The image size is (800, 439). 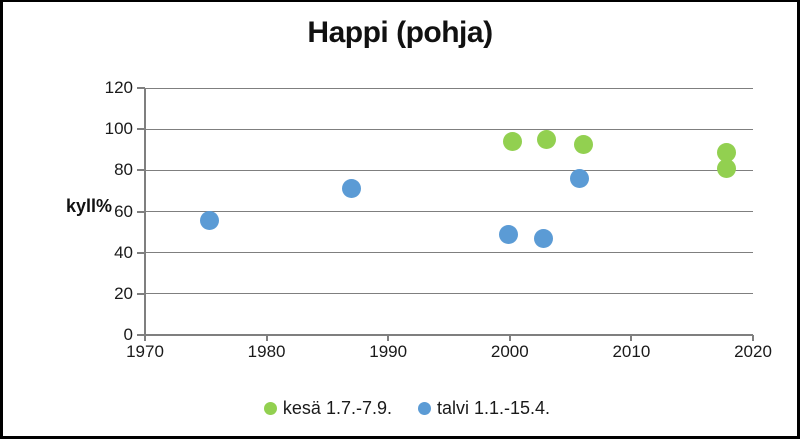 What do you see at coordinates (123, 211) in the screenshot?
I see `y-tick-label: 60` at bounding box center [123, 211].